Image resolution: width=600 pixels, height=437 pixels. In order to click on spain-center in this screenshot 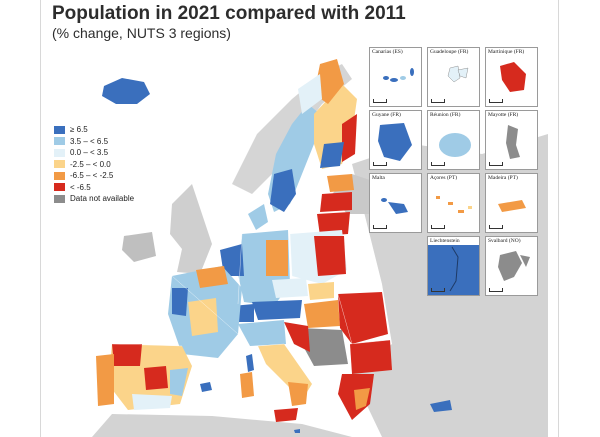, I will do `click(156, 378)`.